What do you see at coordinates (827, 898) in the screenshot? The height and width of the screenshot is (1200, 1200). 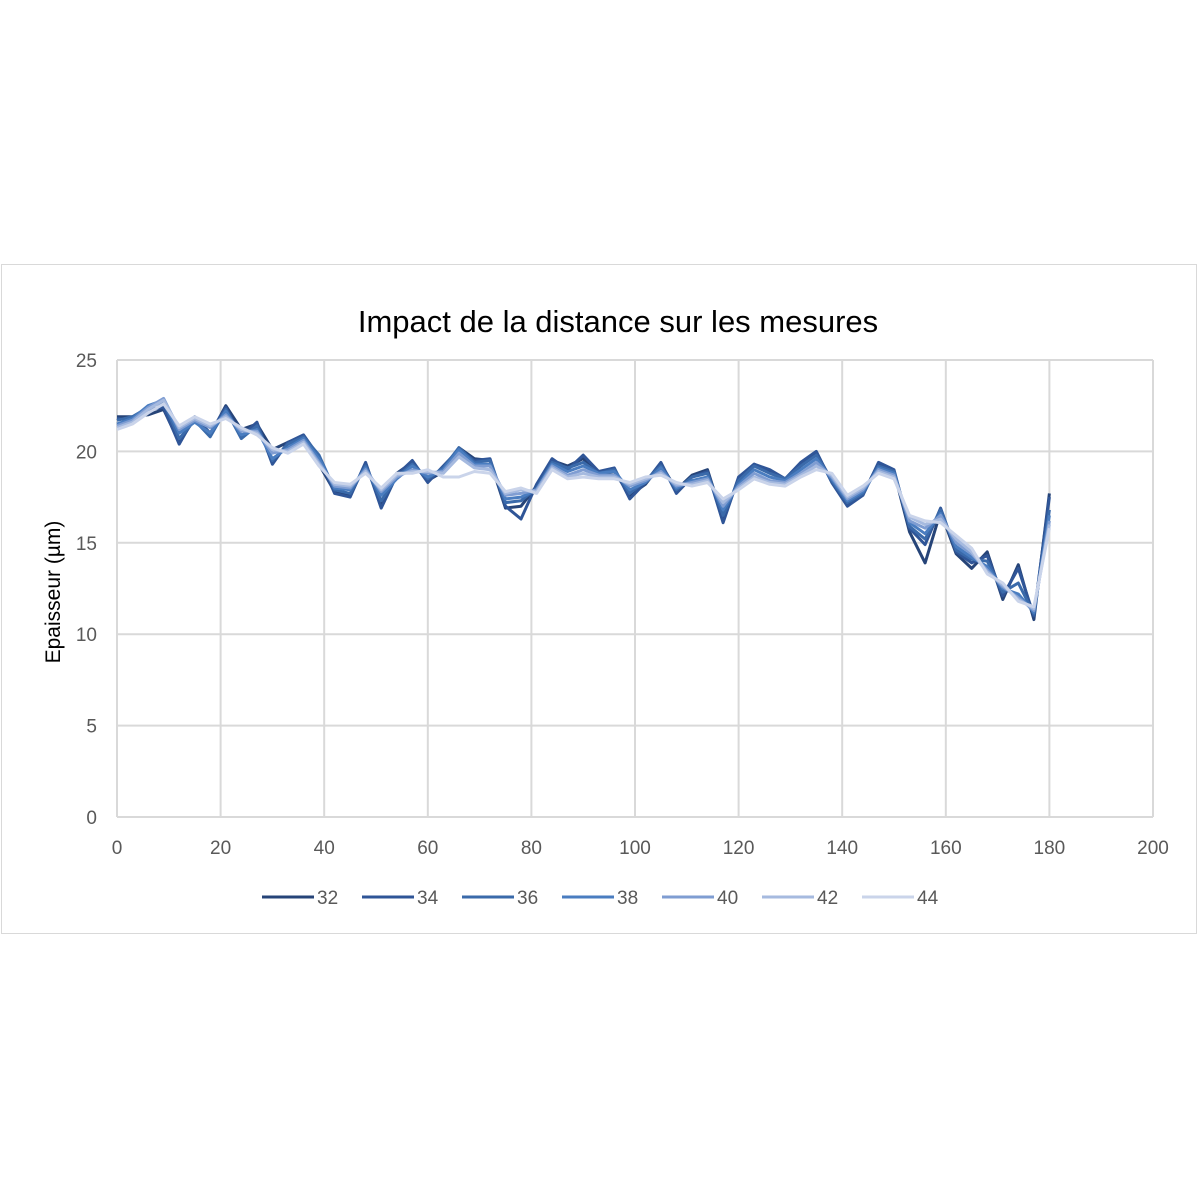 I see `legend-label-42: 42` at bounding box center [827, 898].